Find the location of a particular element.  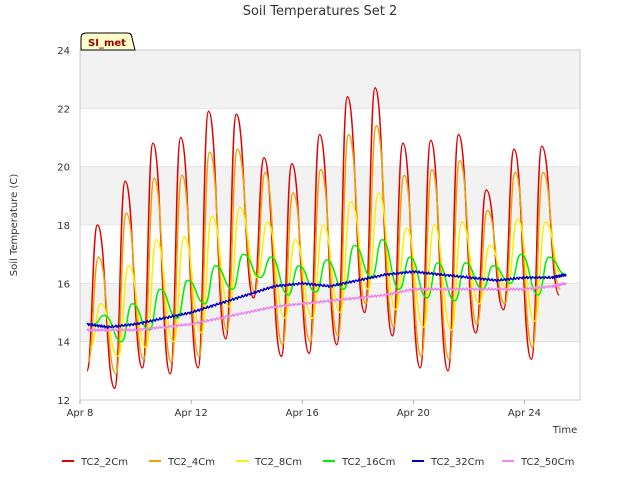

legend-label-tc2-50cm: TC2_50Cm is located at coordinates (547, 462).